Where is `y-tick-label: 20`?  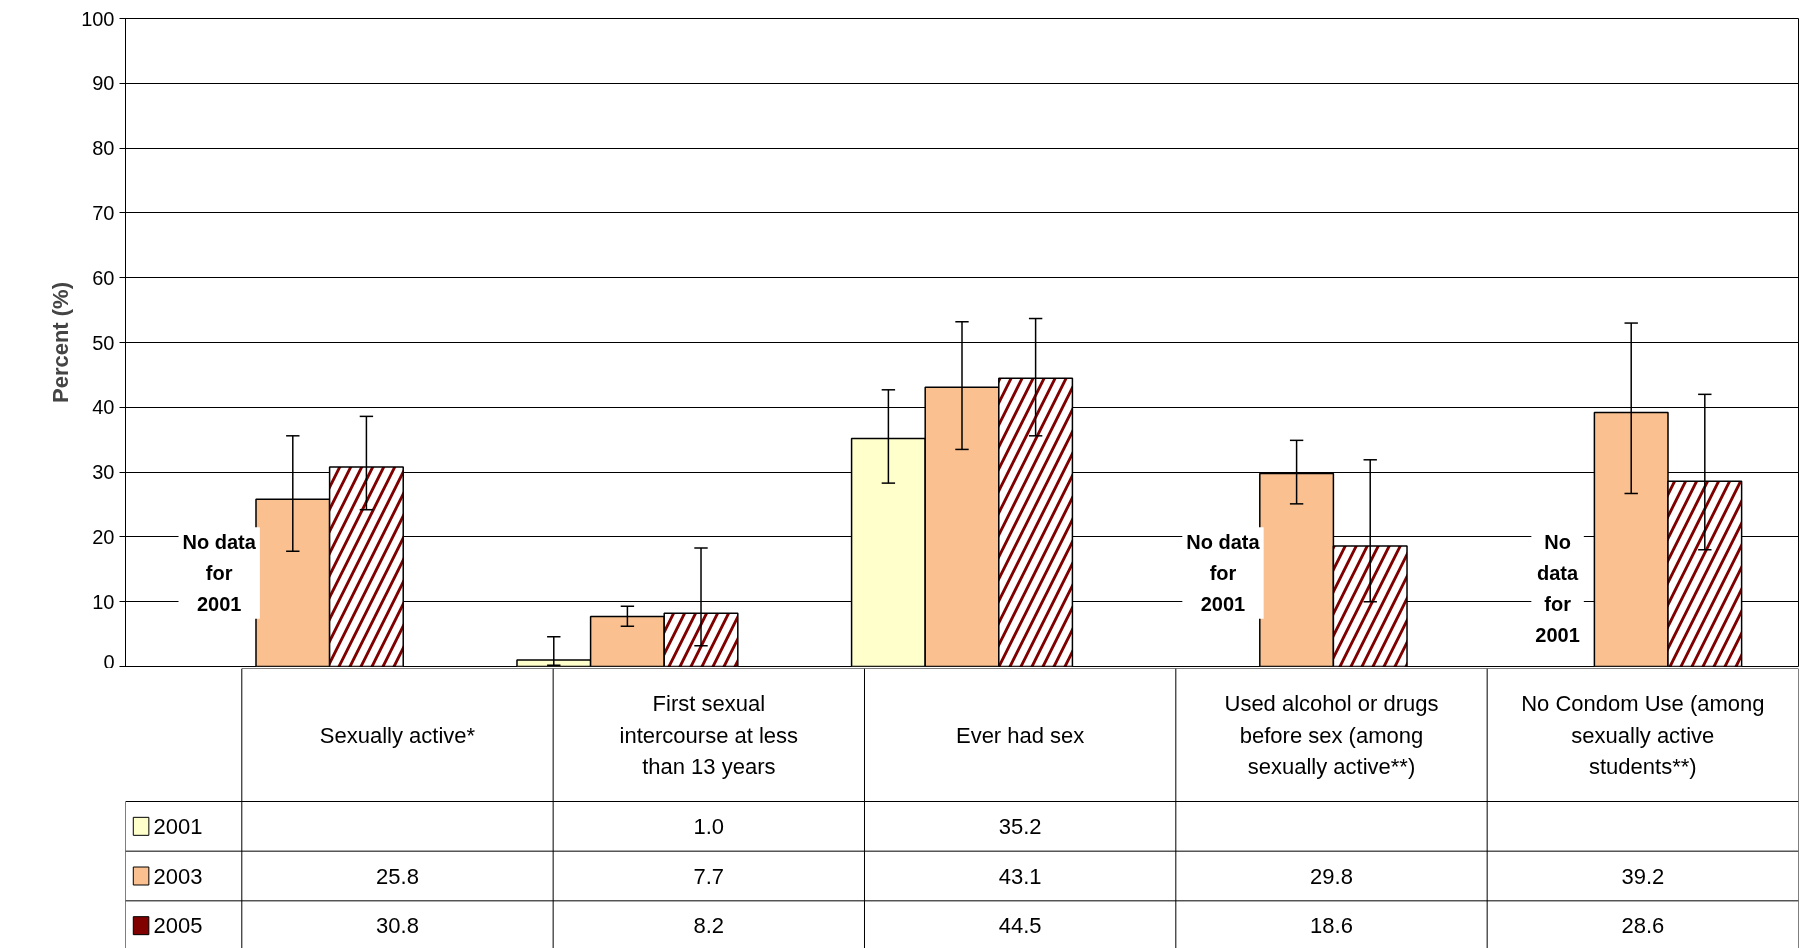
y-tick-label: 20 is located at coordinates (103, 536).